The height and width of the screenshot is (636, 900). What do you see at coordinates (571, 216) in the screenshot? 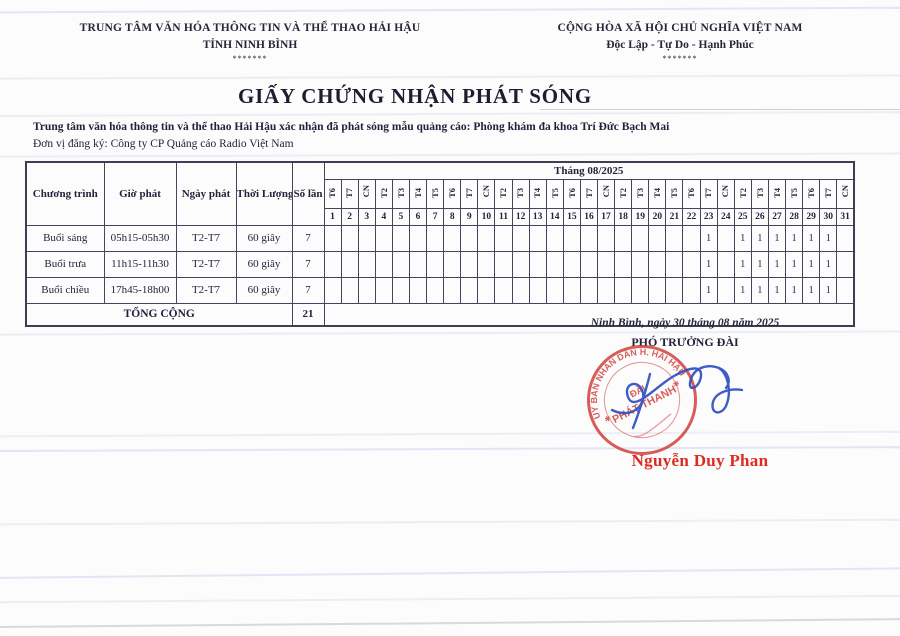
I see `day-number-cell: 15` at bounding box center [571, 216].